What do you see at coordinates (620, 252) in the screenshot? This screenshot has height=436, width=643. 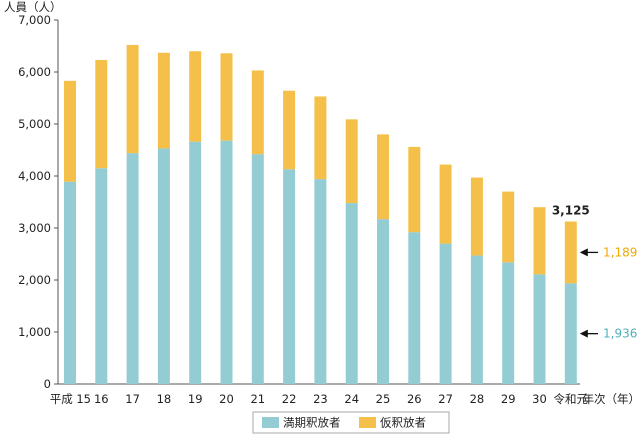 I see `callout-label-upper: 1,189` at bounding box center [620, 252].